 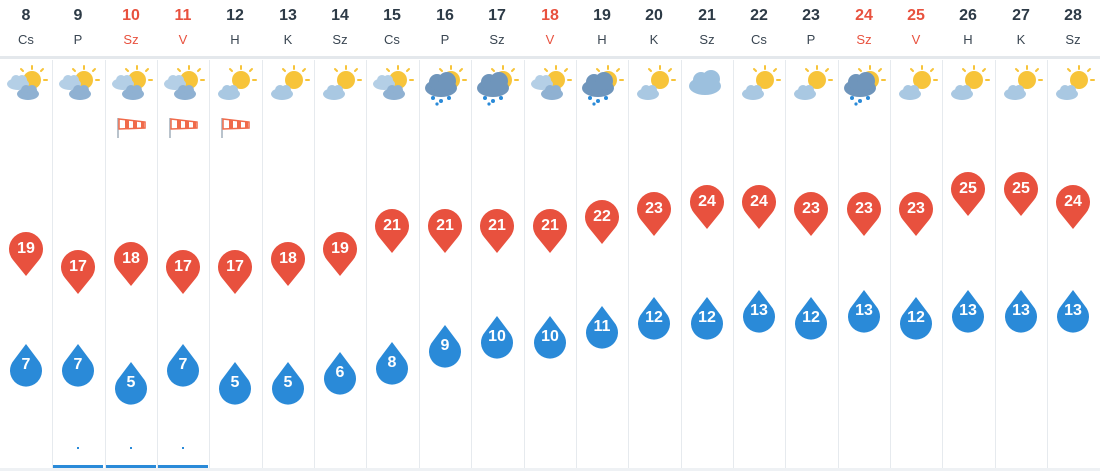 I want to click on day-column: 21 Sz 24 12, so click(x=707, y=235).